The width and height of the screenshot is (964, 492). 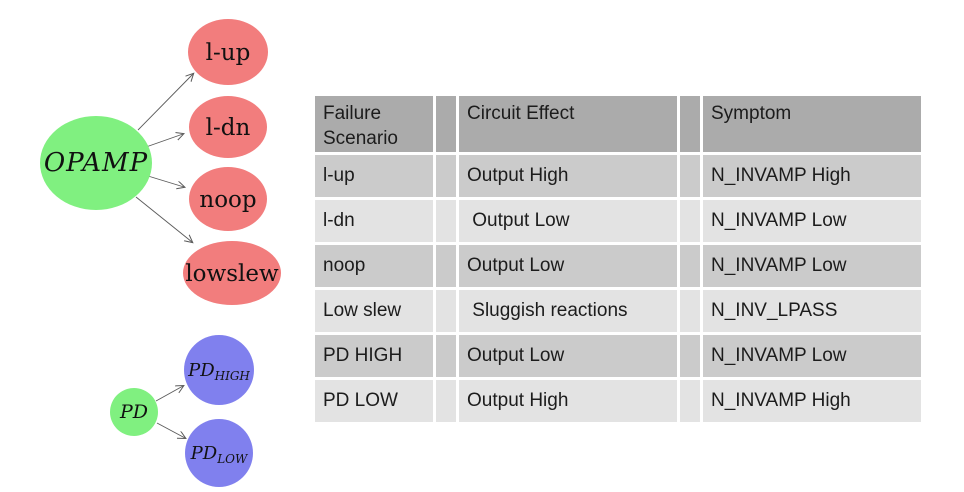 What do you see at coordinates (164, 141) in the screenshot?
I see `arrow-opamp-ldn` at bounding box center [164, 141].